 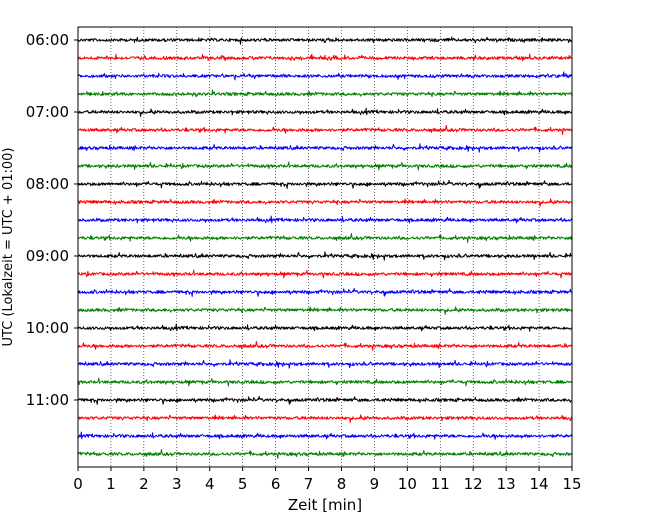 What do you see at coordinates (111, 484) in the screenshot?
I see `x-tick-label: 1` at bounding box center [111, 484].